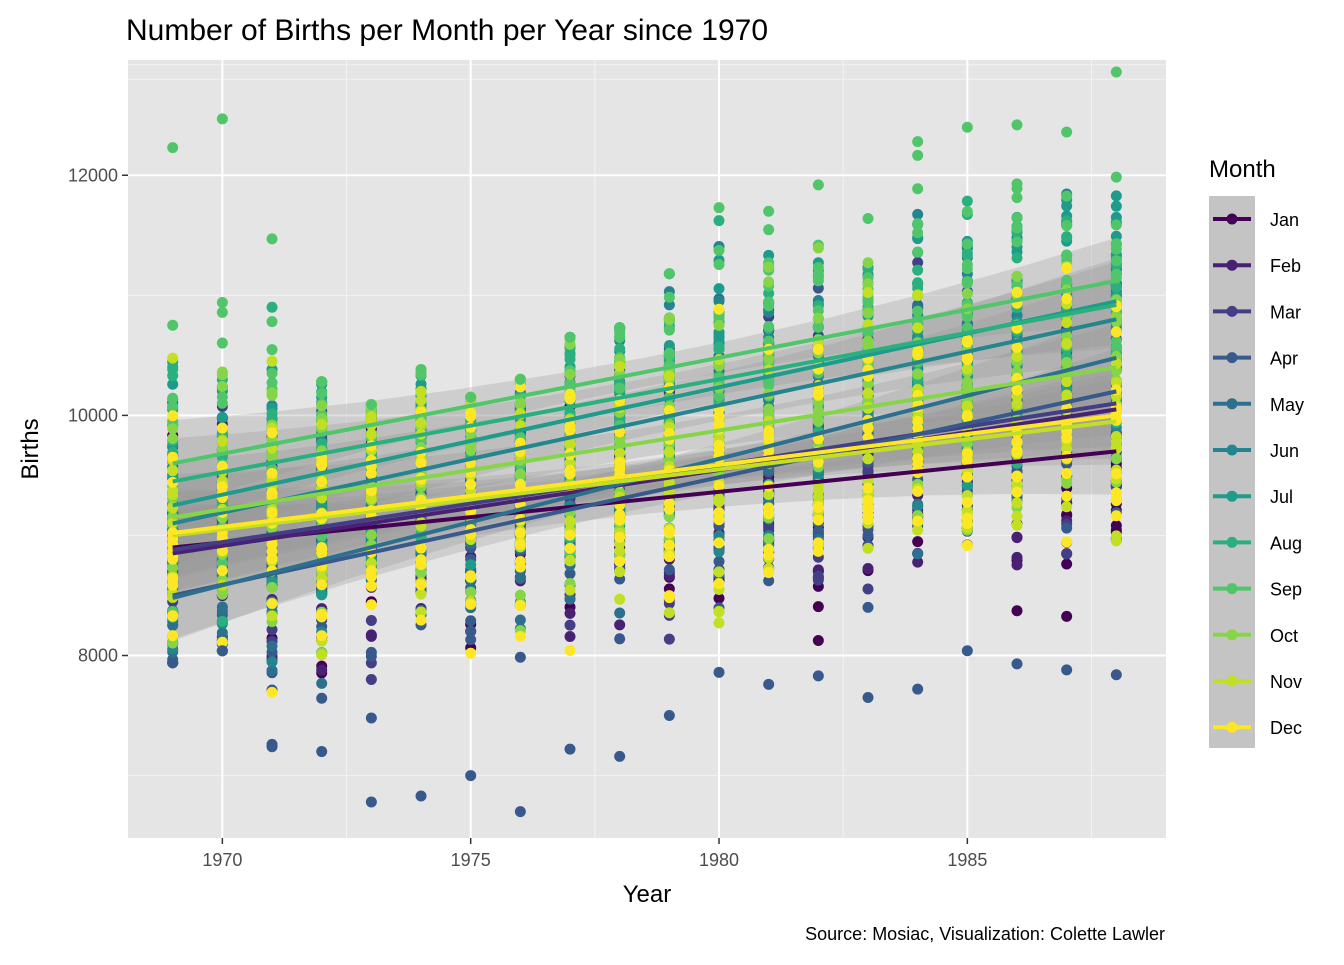  Describe the element at coordinates (1257, 590) in the screenshot. I see `legend-item-sep: Sep` at that location.